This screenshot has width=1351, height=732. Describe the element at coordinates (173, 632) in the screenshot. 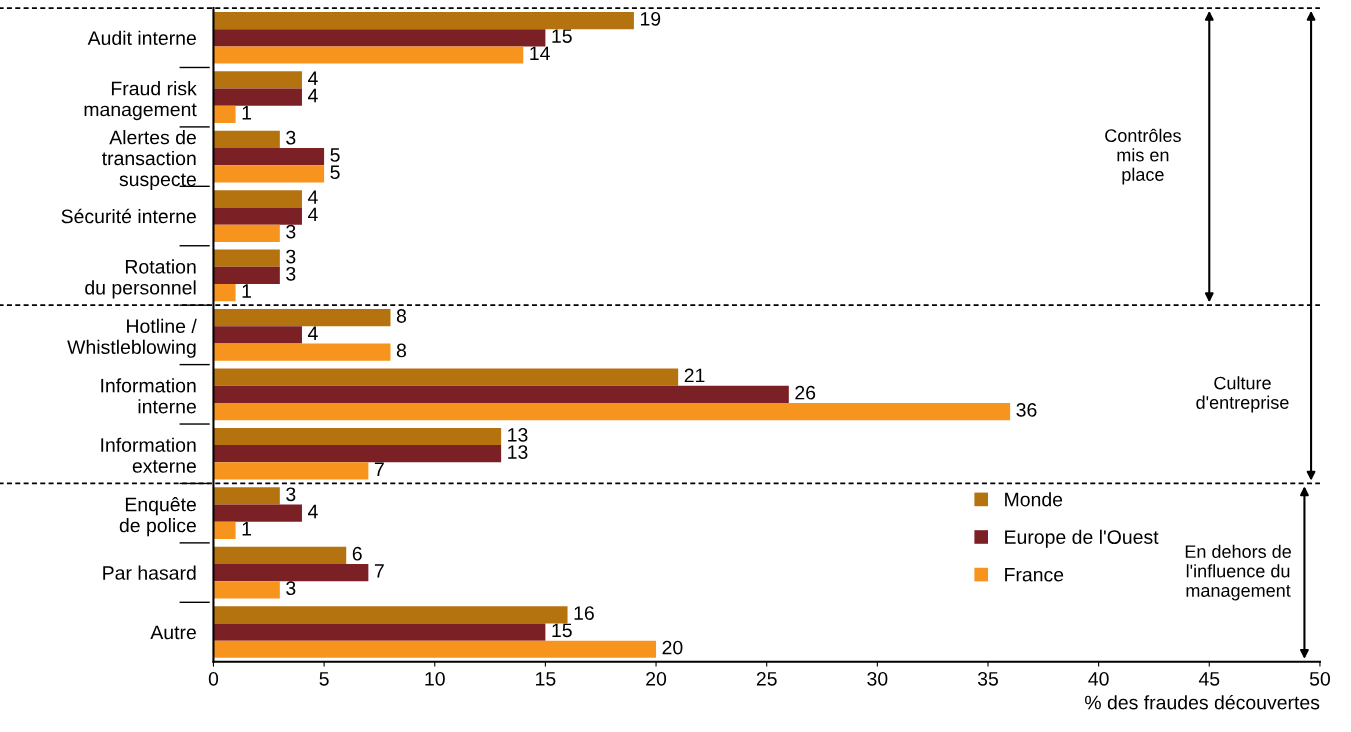

I see `y-tick-label: Autre` at that location.